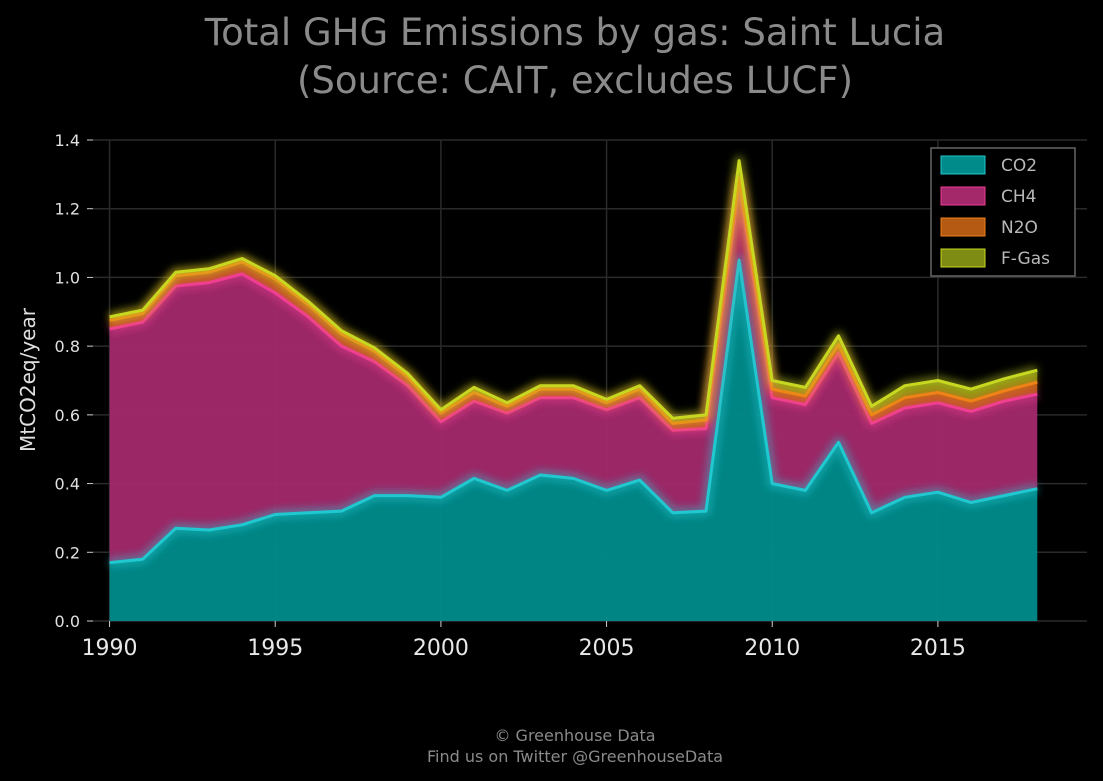 The image size is (1103, 781). I want to click on legend-label: F-Gas, so click(1025, 259).